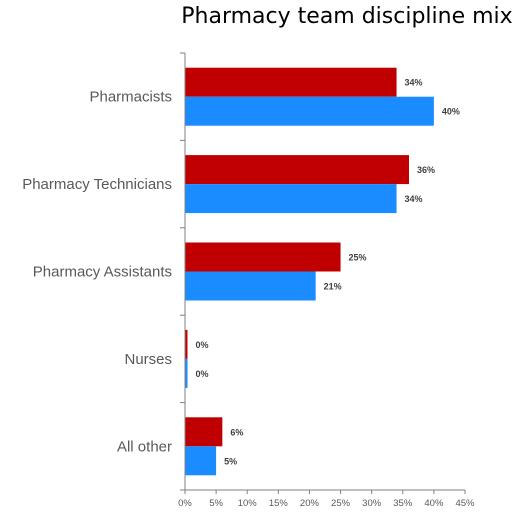 Image resolution: width=518 pixels, height=516 pixels. Describe the element at coordinates (230, 461) in the screenshot. I see `data-label-2-4: 5%` at that location.